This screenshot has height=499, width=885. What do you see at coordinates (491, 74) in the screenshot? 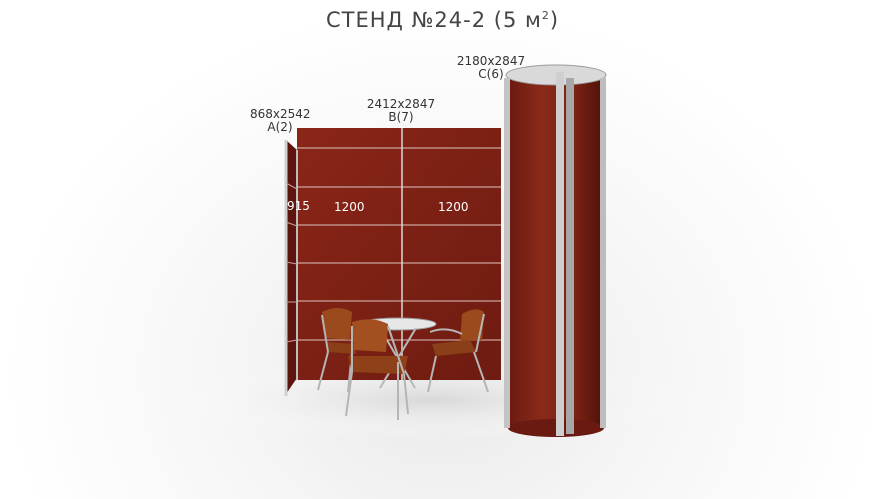
I see `panel-c-code: C(6)` at bounding box center [491, 74].